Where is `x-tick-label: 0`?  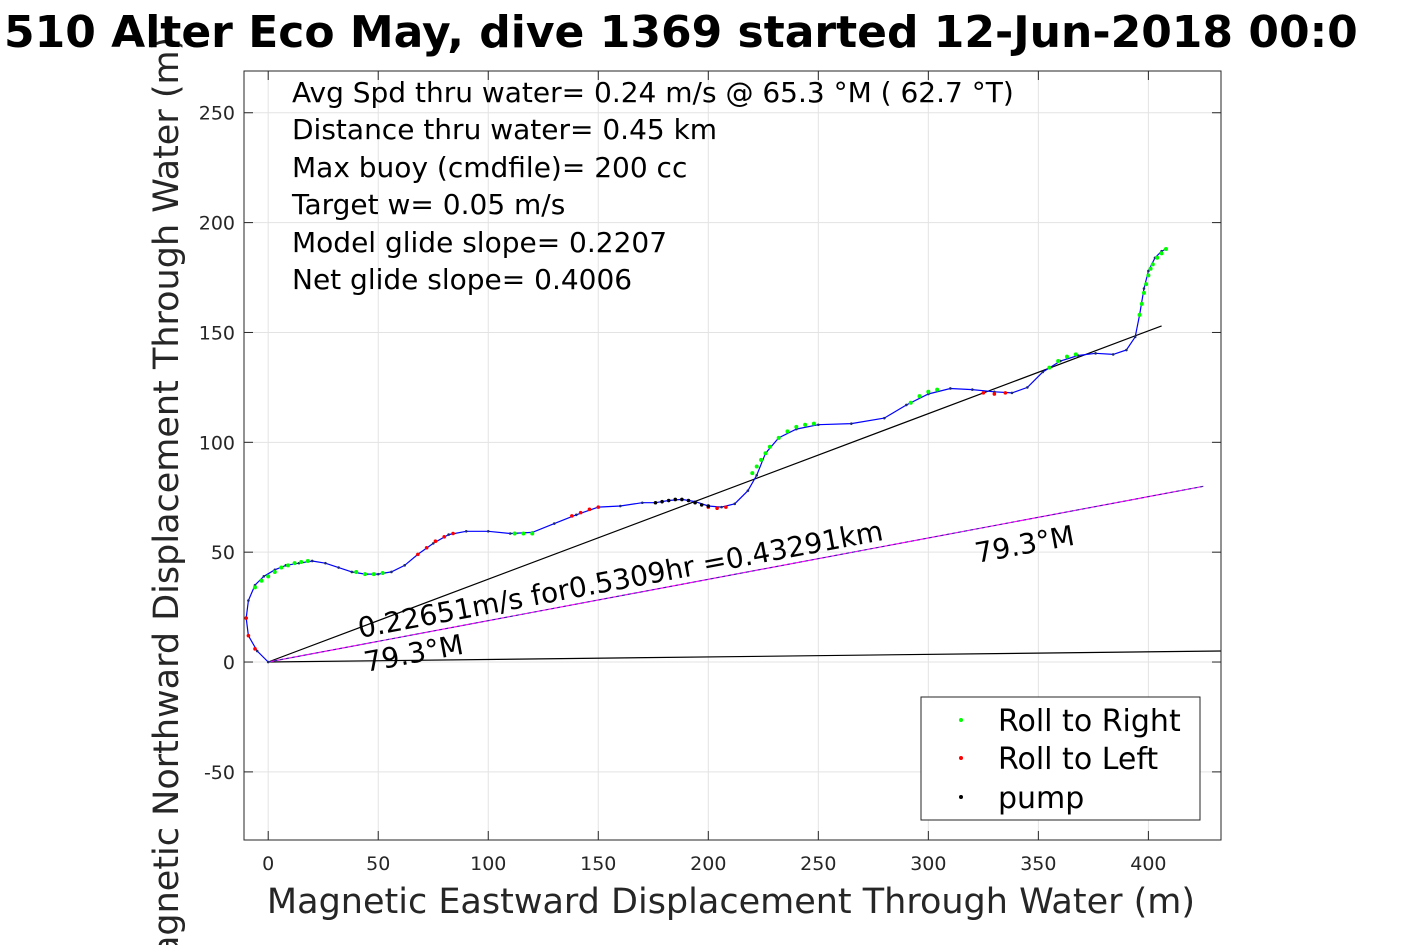 x-tick-label: 0 is located at coordinates (268, 864).